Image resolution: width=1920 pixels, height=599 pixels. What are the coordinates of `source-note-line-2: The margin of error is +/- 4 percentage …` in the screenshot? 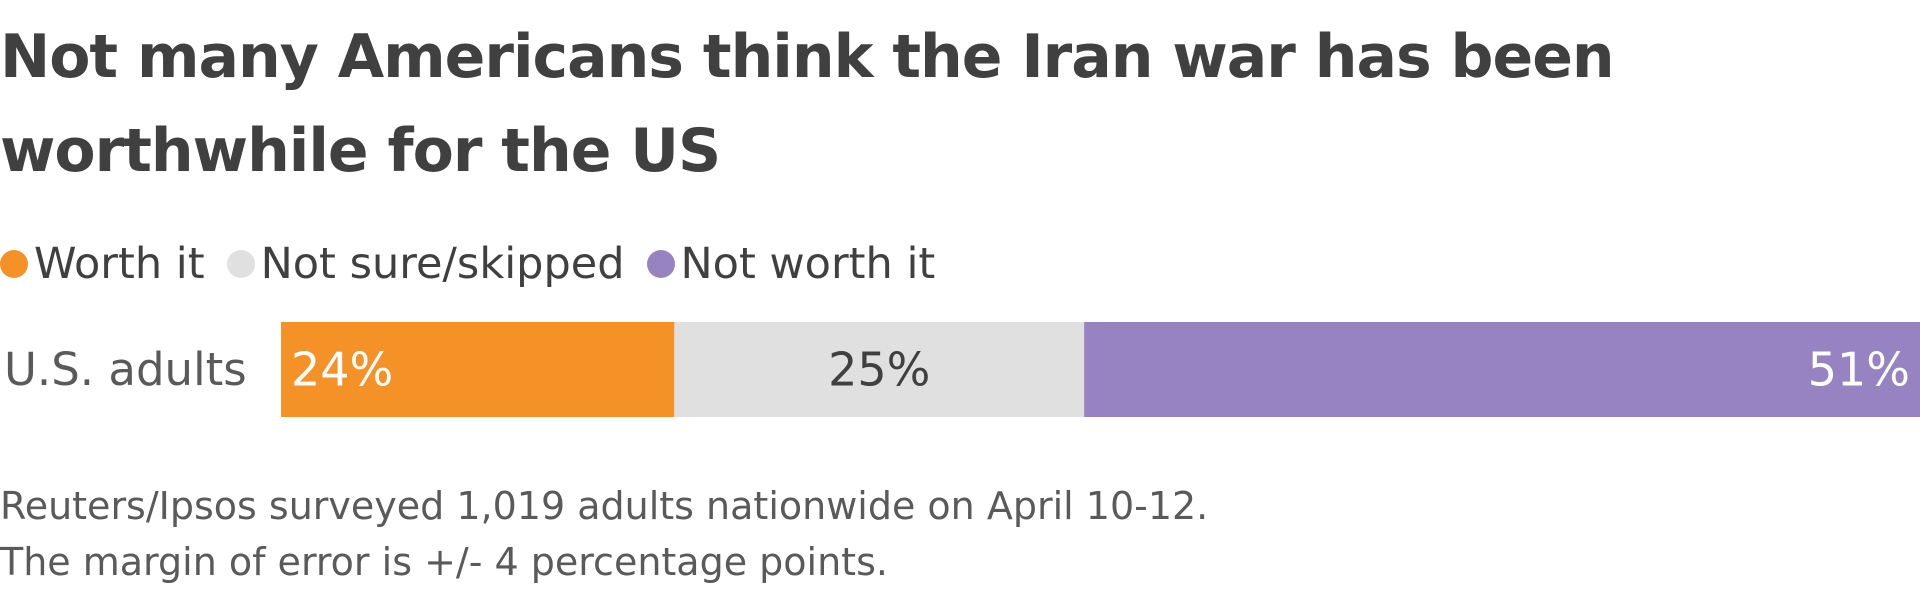 It's located at (444, 562).